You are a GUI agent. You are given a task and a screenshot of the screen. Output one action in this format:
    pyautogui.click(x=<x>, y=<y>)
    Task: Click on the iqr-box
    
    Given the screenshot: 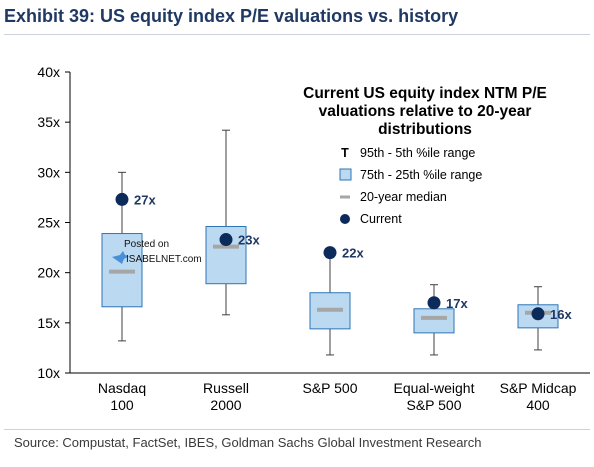 What is the action you would take?
    pyautogui.click(x=434, y=321)
    